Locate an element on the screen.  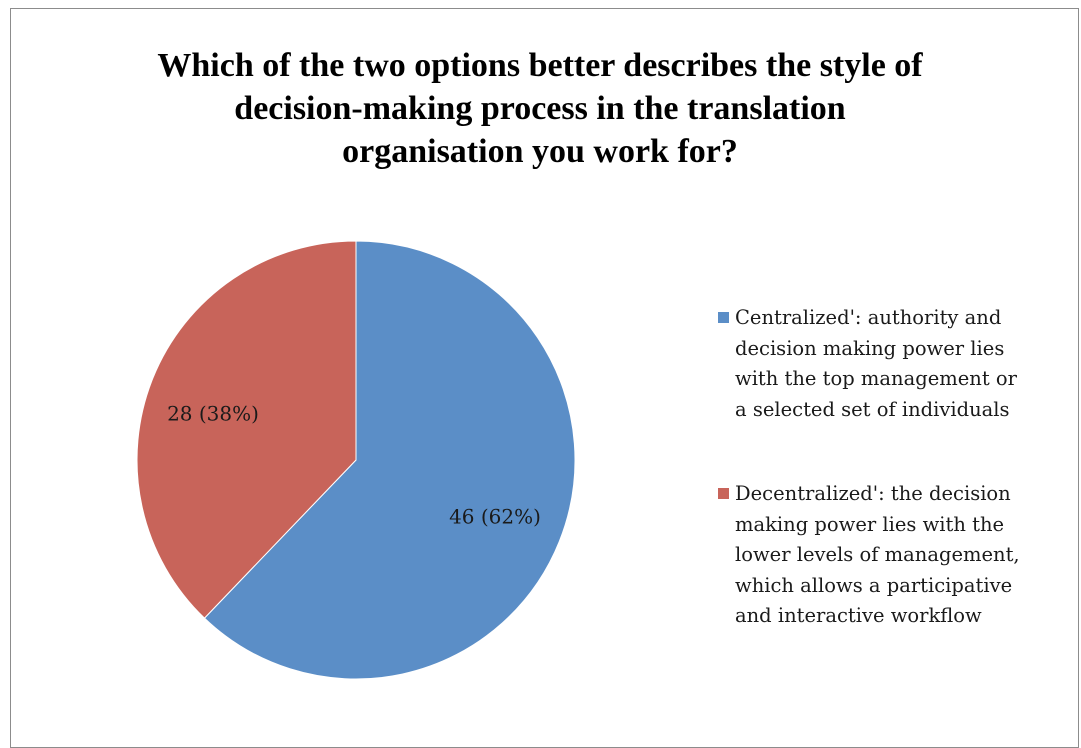
chart-title-line-3: organisation you work for? is located at coordinates (540, 151).